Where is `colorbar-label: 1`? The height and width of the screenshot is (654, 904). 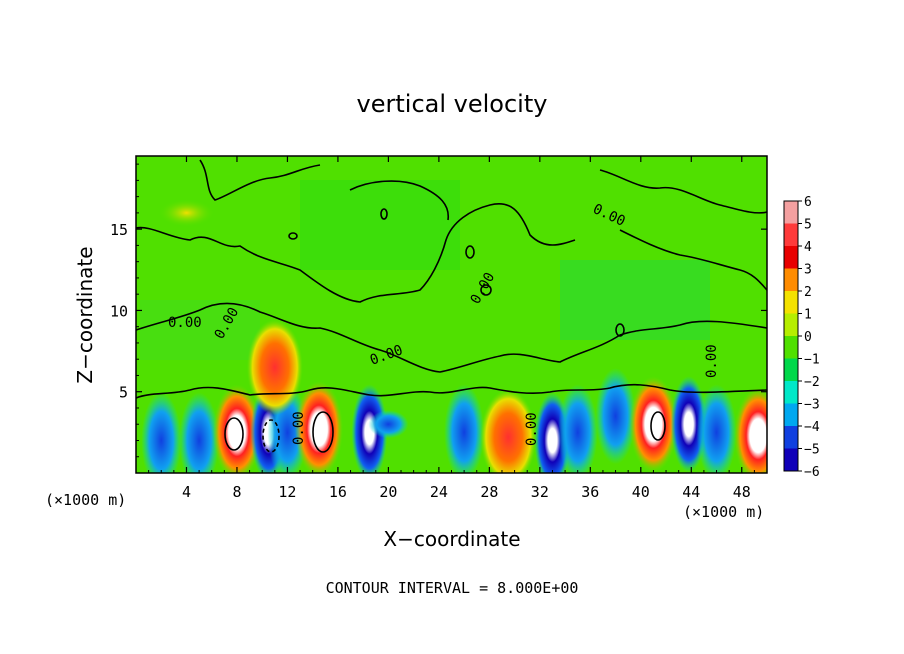
colorbar-label: 1 is located at coordinates (808, 315).